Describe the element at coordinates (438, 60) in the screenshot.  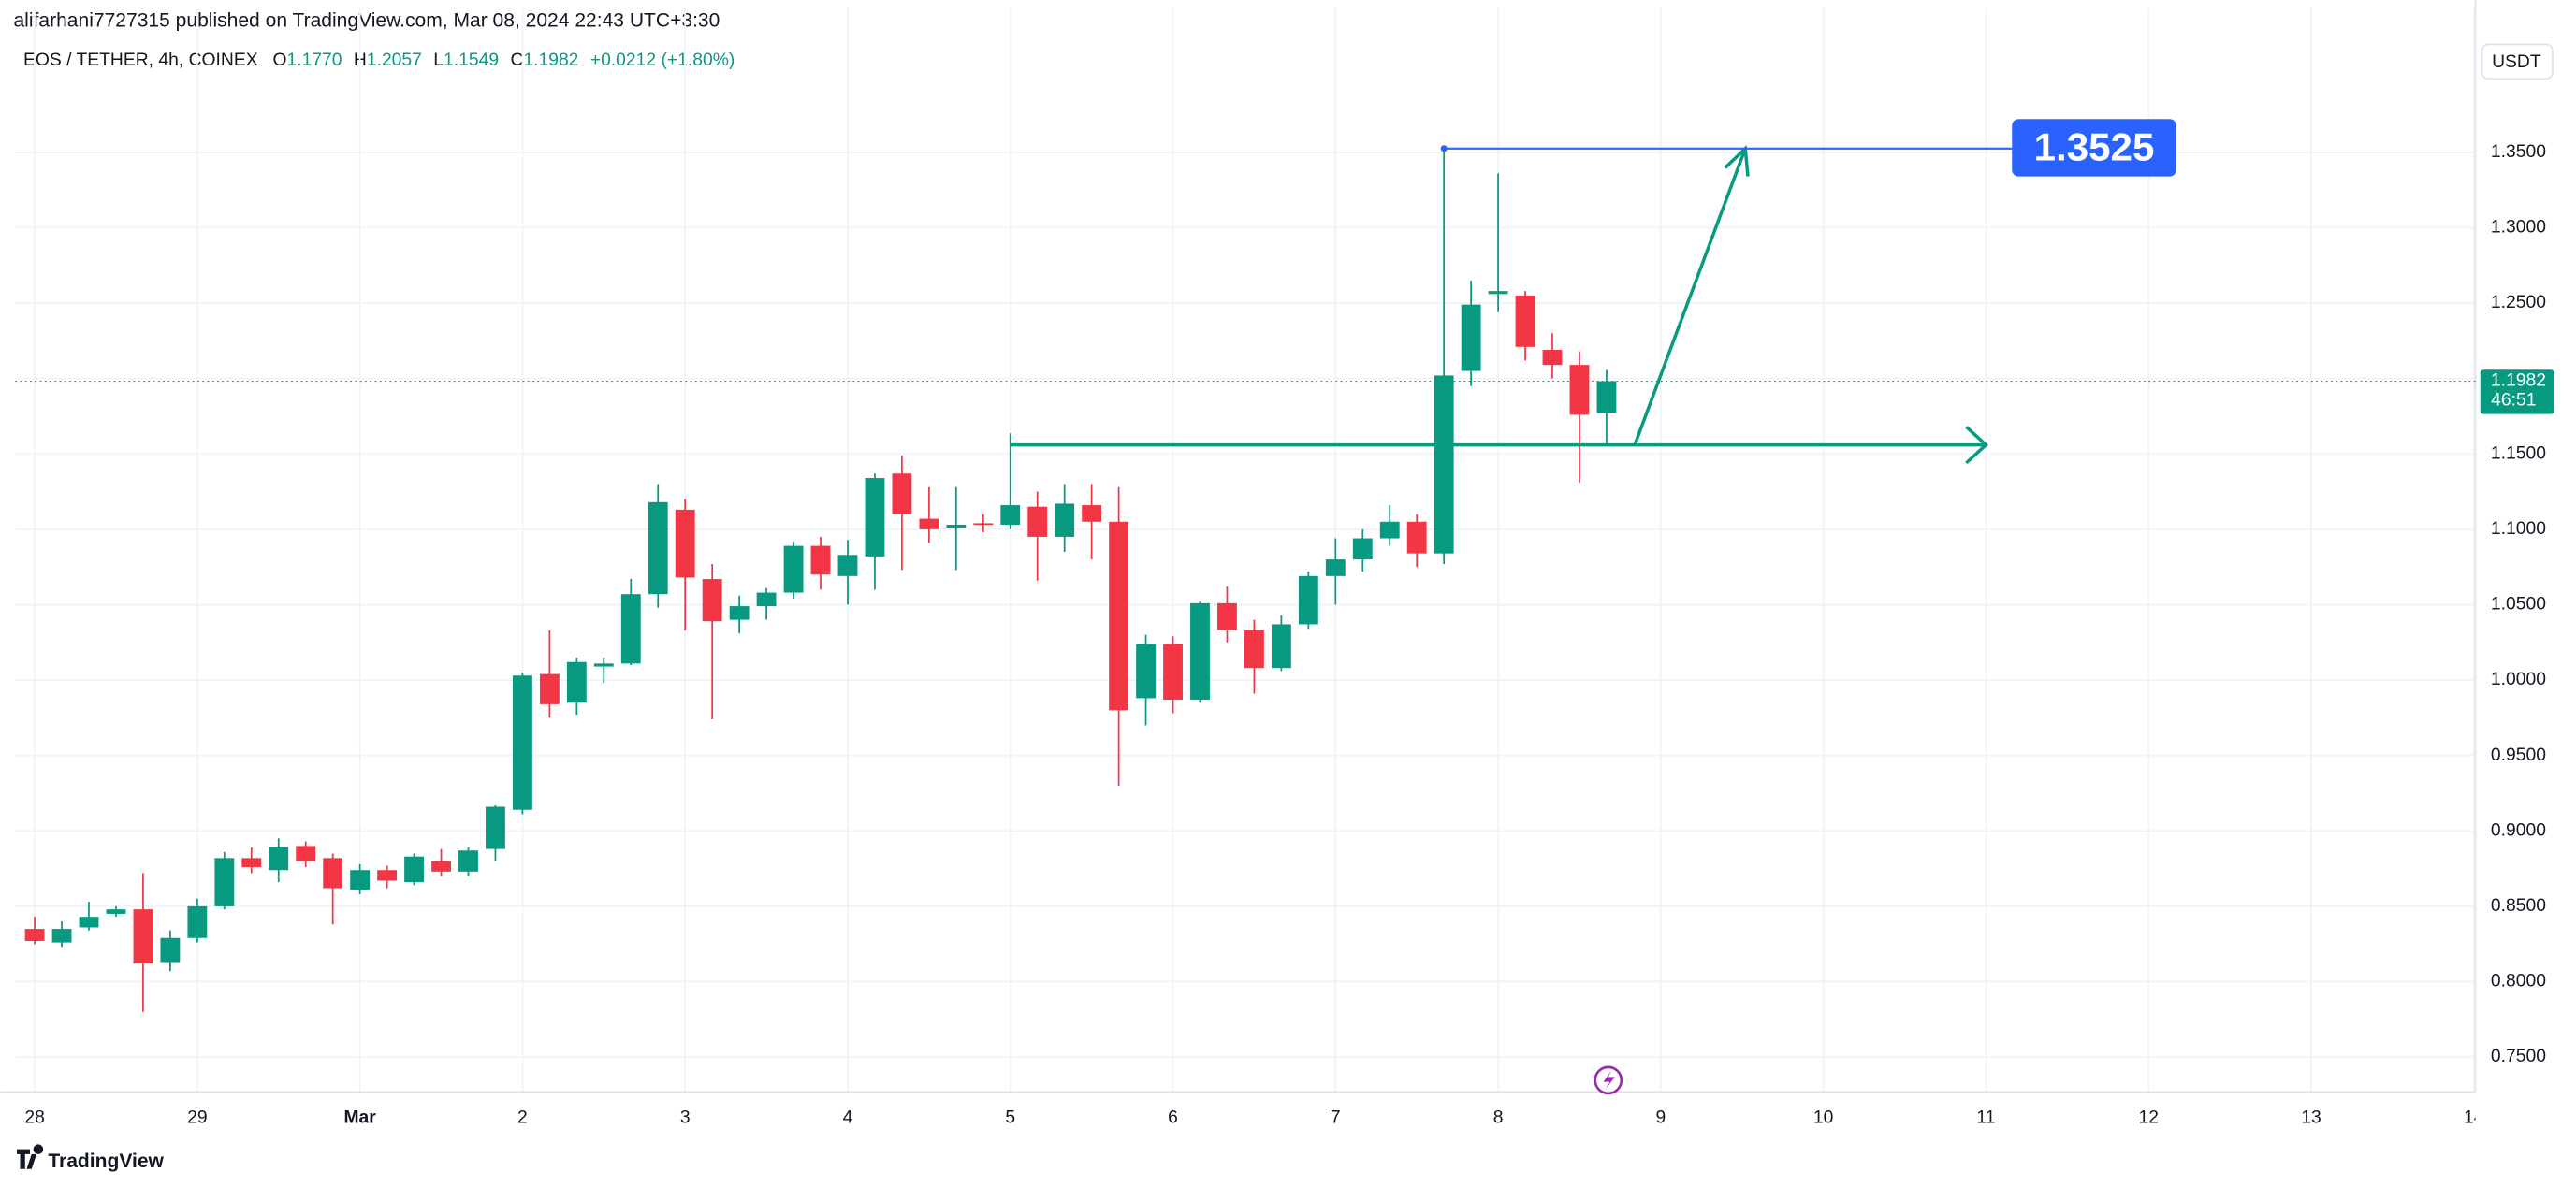
I see `low-key: L` at that location.